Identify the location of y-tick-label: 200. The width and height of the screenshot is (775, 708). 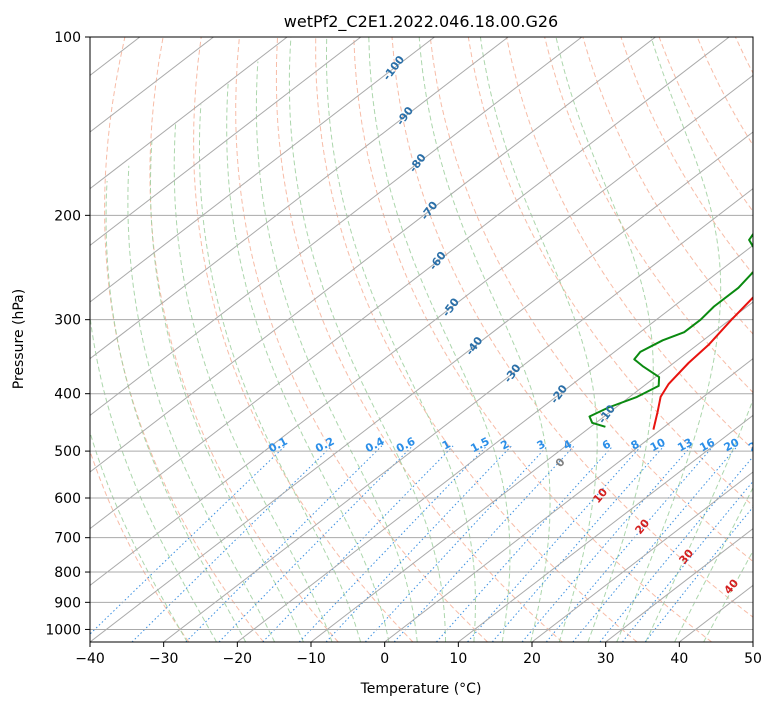
(67, 216).